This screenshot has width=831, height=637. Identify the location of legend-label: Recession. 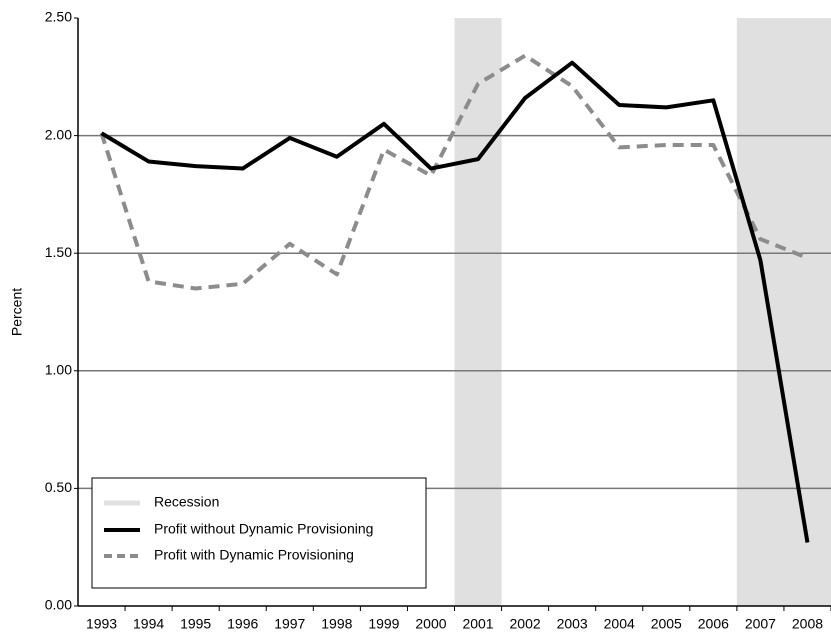
(186, 502).